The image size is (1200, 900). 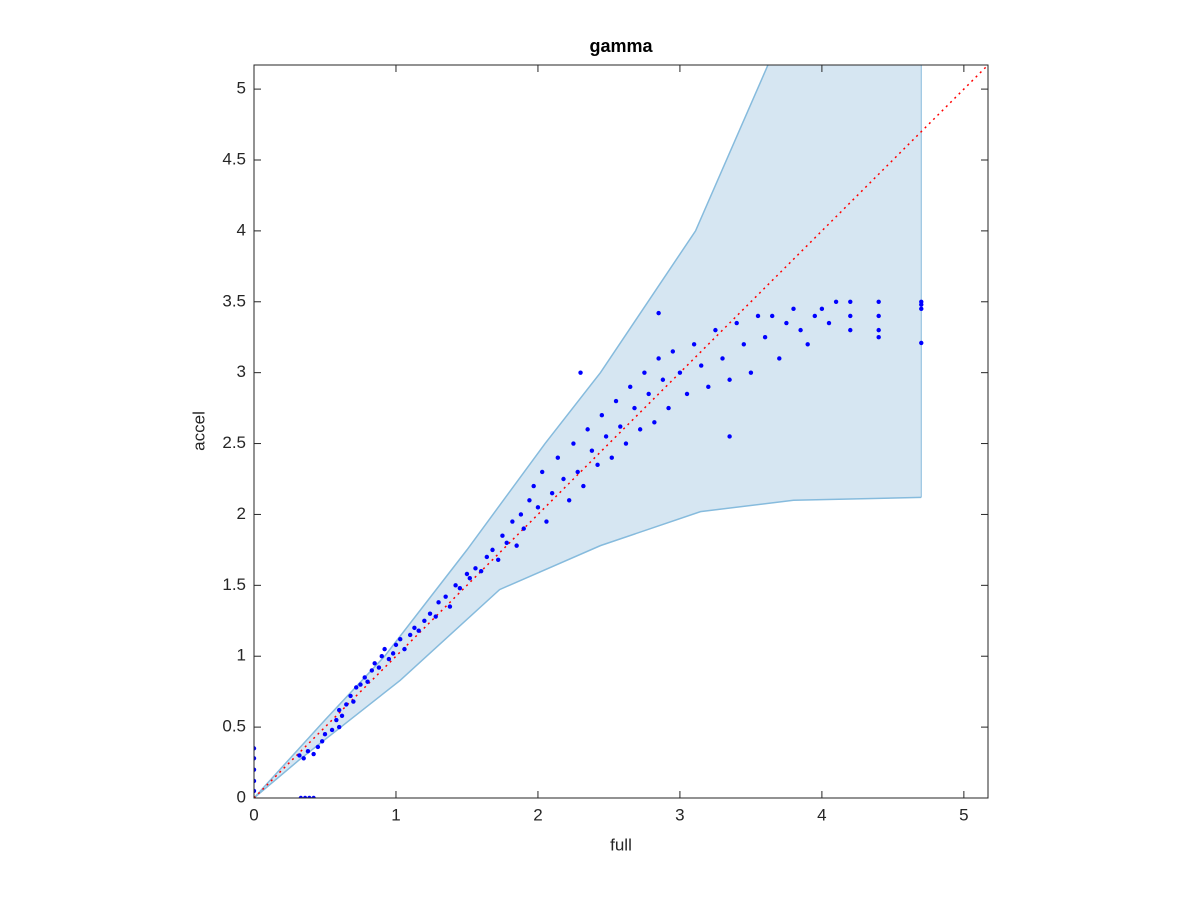 What do you see at coordinates (395, 814) in the screenshot?
I see `x-tick-label: 1` at bounding box center [395, 814].